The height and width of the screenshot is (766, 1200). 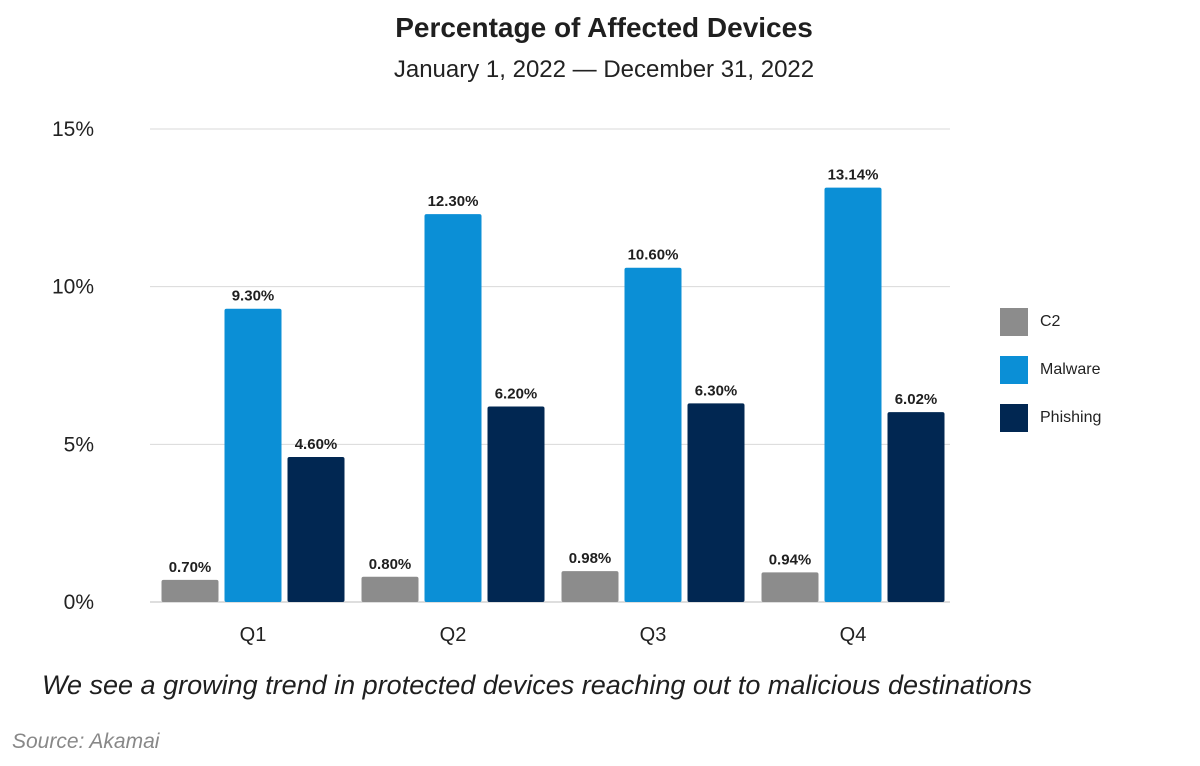 What do you see at coordinates (453, 408) in the screenshot?
I see `bar-malware-q2` at bounding box center [453, 408].